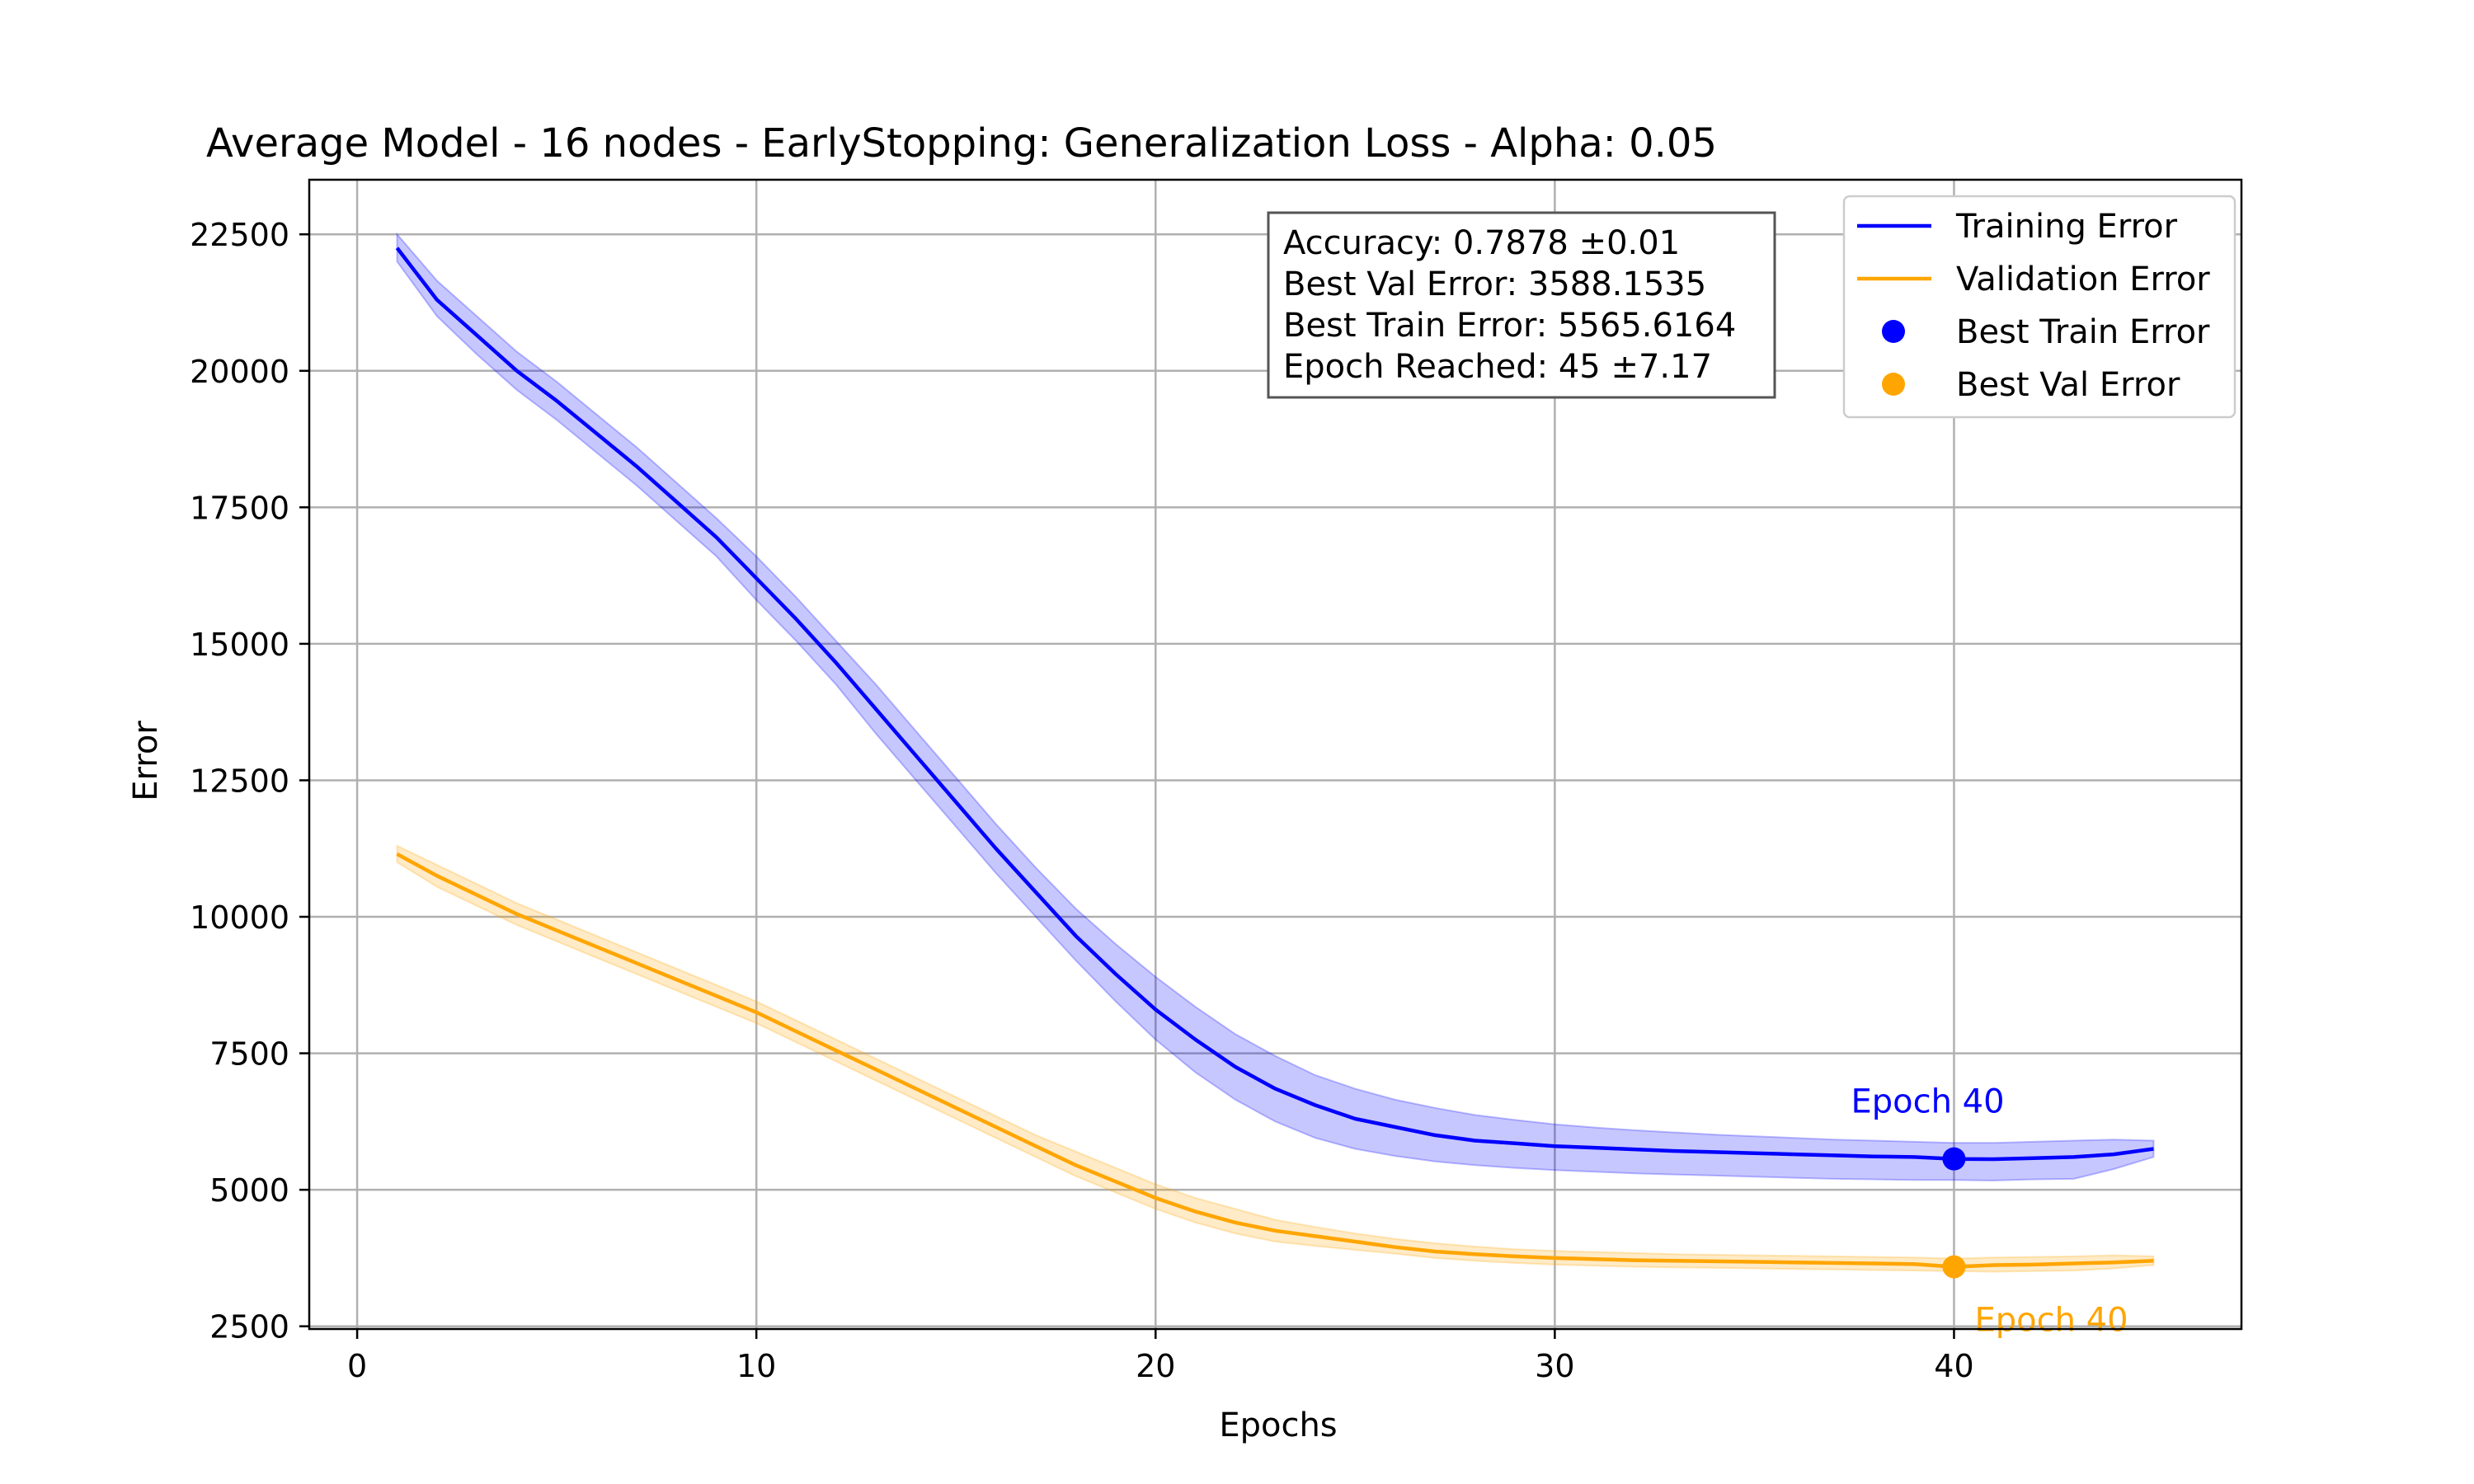 This screenshot has width=2474, height=1484. I want to click on legend-label: Training Error, so click(2066, 227).